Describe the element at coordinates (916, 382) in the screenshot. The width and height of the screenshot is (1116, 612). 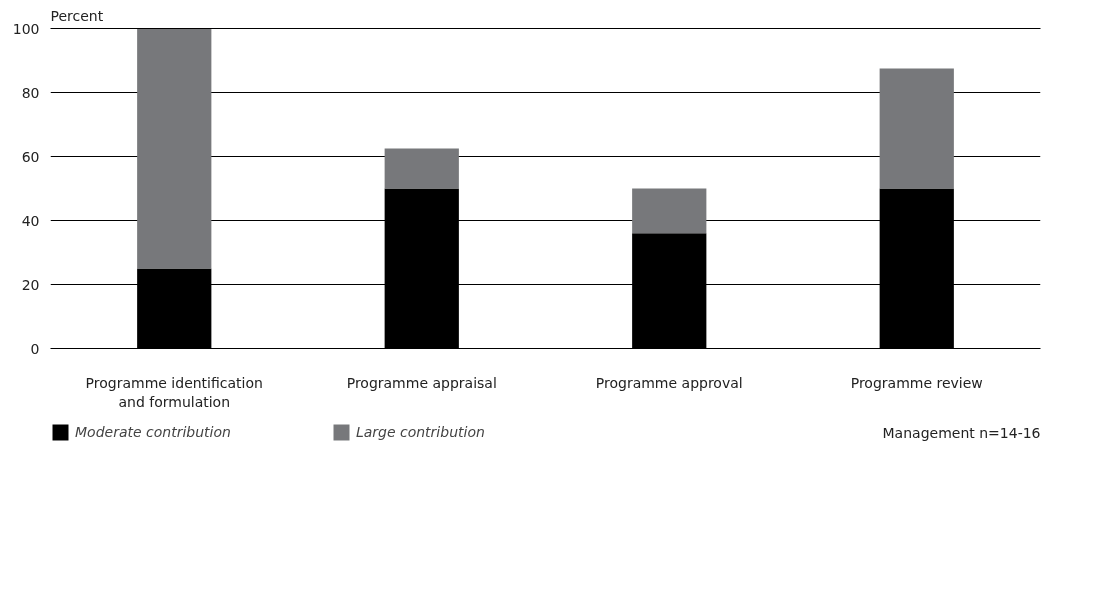
I see `x-tick-label: Programme review` at that location.